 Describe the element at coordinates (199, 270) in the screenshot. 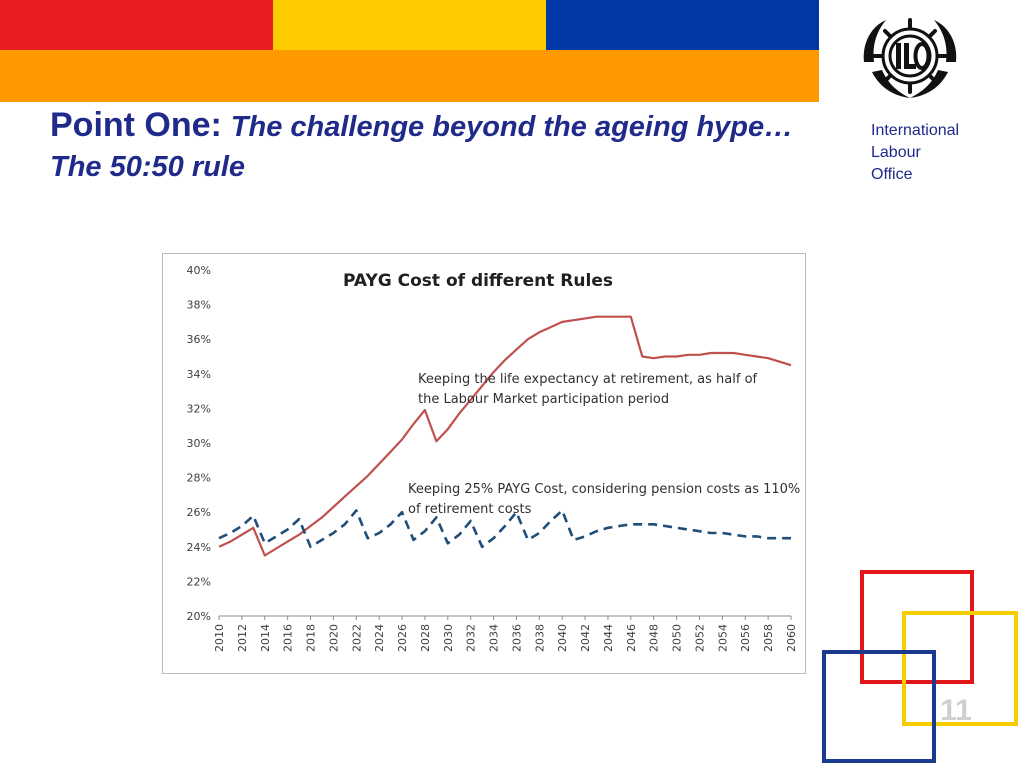

I see `y-tick-label: 40%` at that location.